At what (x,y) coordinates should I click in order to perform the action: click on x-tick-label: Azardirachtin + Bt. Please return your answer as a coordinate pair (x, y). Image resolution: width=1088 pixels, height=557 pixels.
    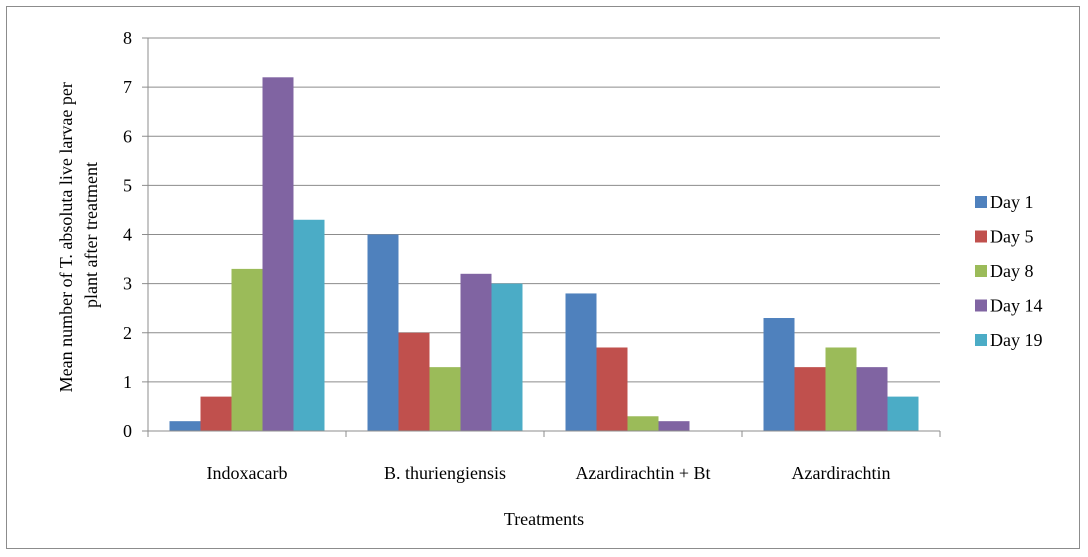
    Looking at the image, I should click on (642, 473).